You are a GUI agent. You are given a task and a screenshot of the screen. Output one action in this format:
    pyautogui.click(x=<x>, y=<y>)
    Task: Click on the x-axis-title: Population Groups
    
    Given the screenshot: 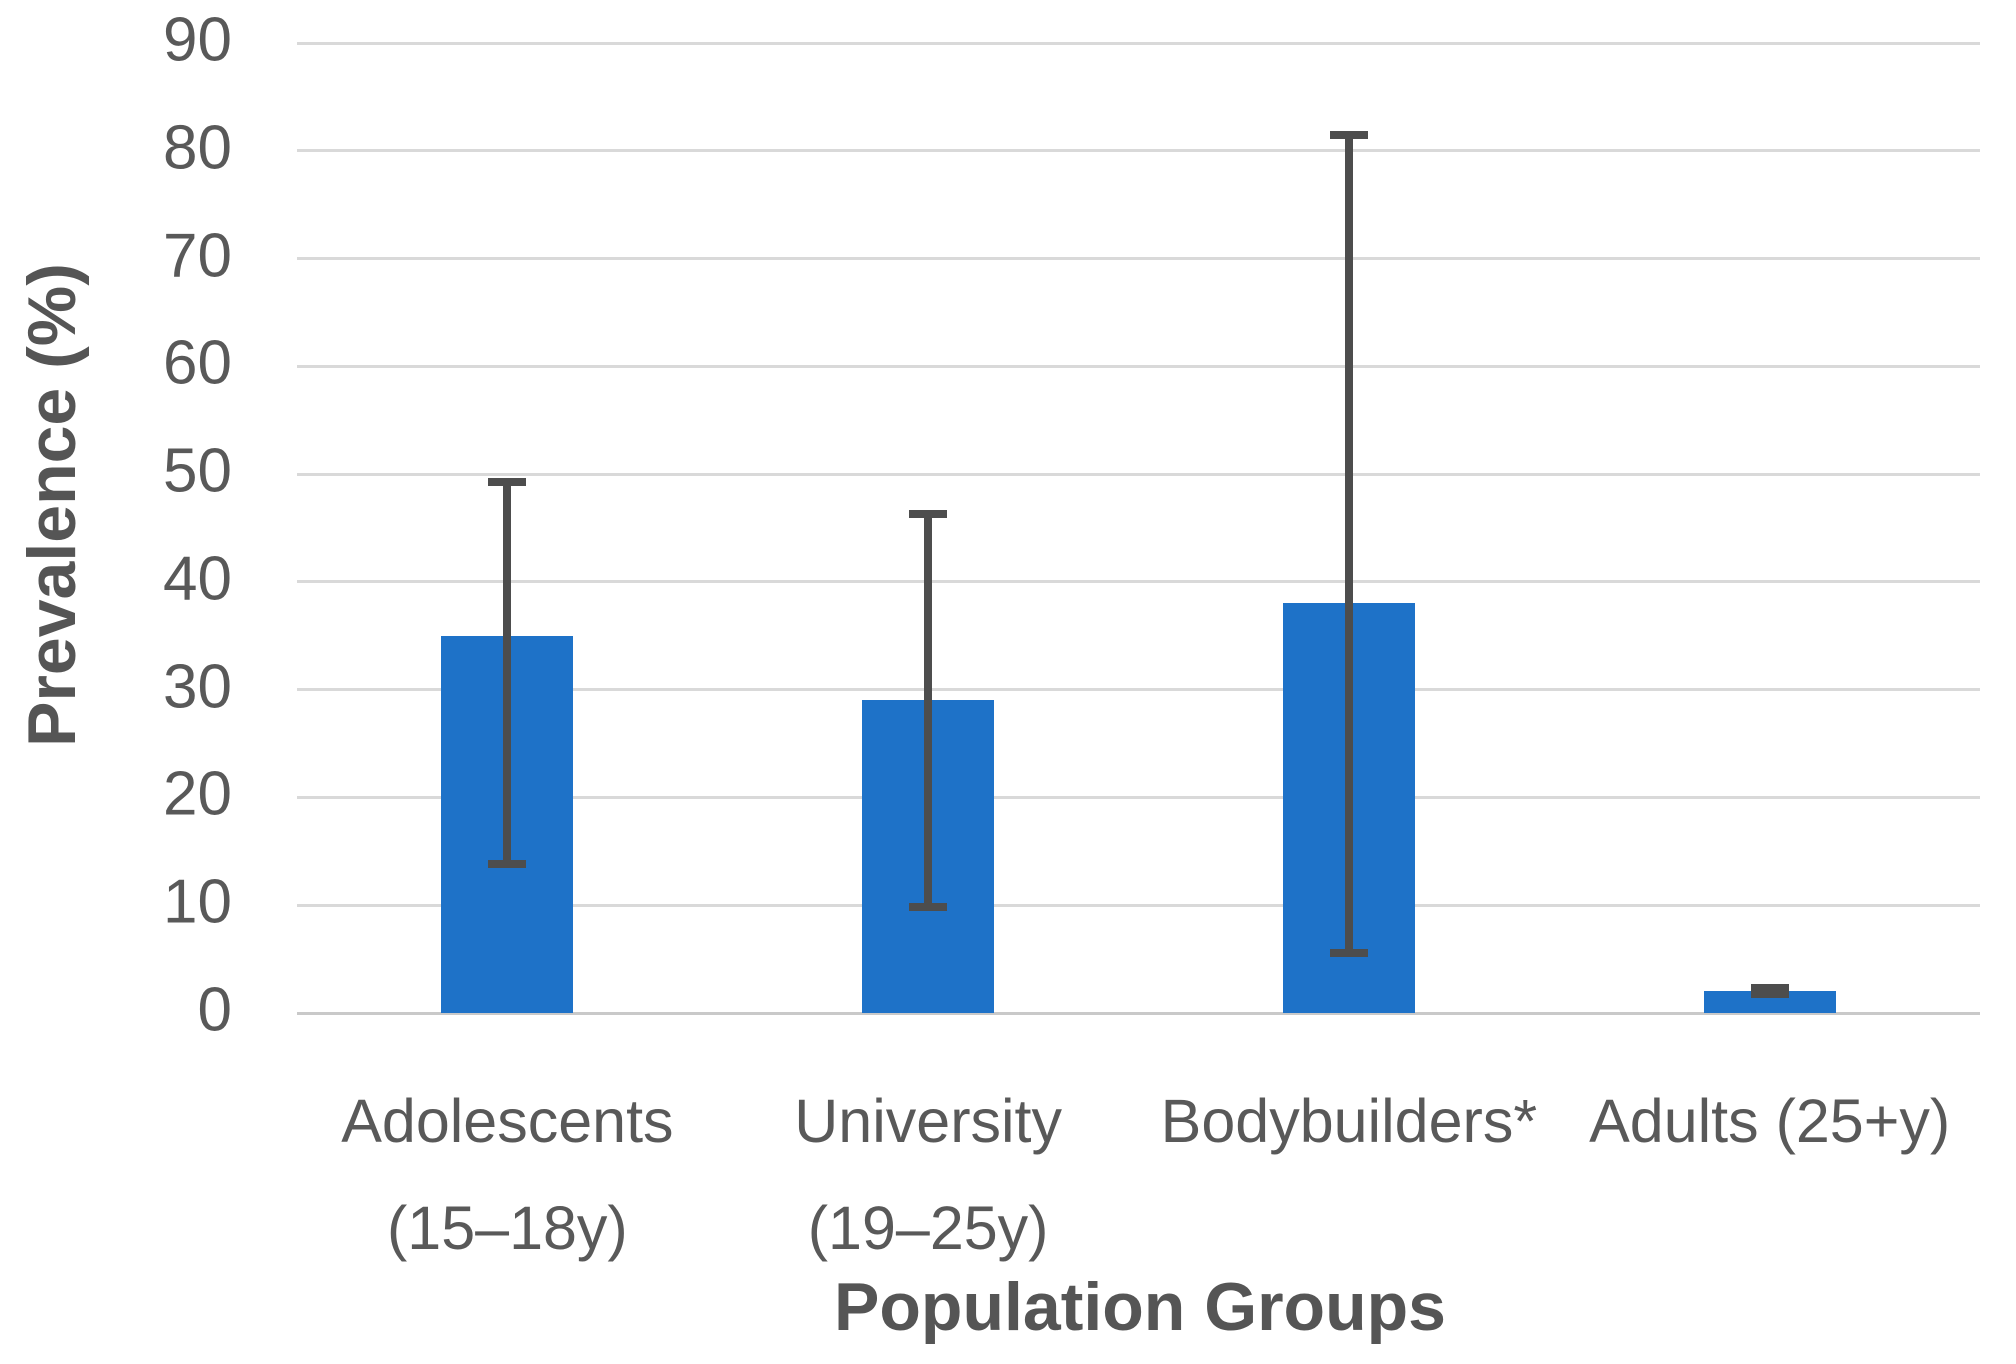 What is the action you would take?
    pyautogui.click(x=1140, y=1307)
    